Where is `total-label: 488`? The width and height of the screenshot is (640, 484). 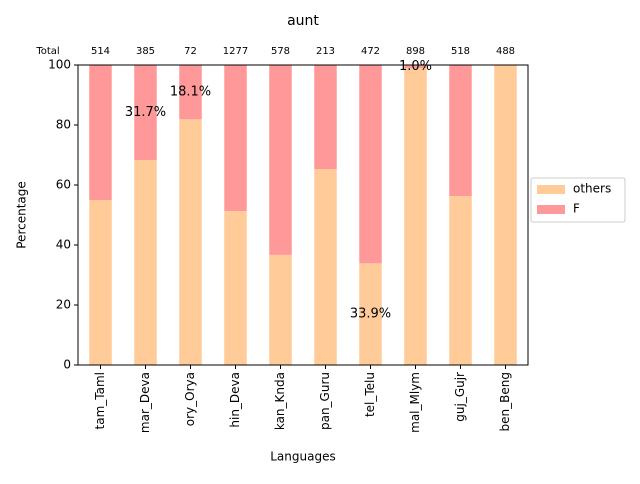
total-label: 488 is located at coordinates (505, 51).